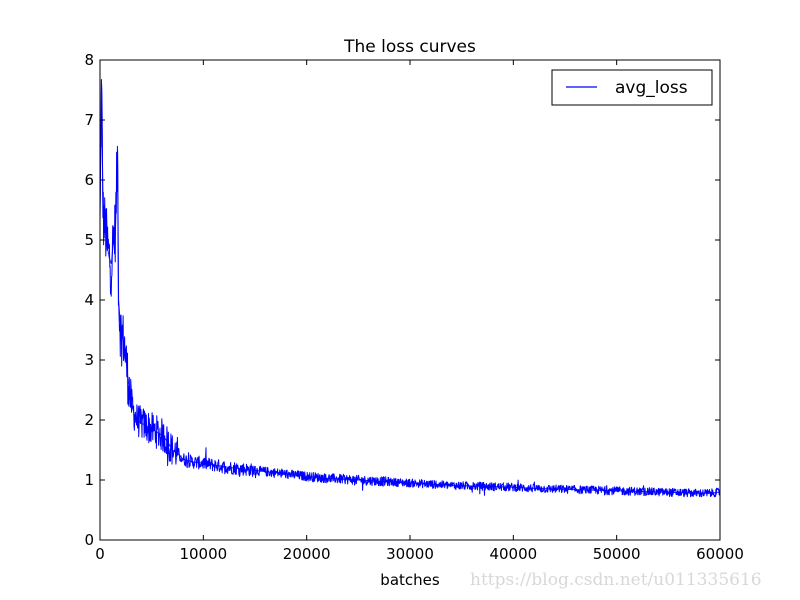 The image size is (800, 600). Describe the element at coordinates (89, 180) in the screenshot. I see `y-tick-label: 6` at that location.